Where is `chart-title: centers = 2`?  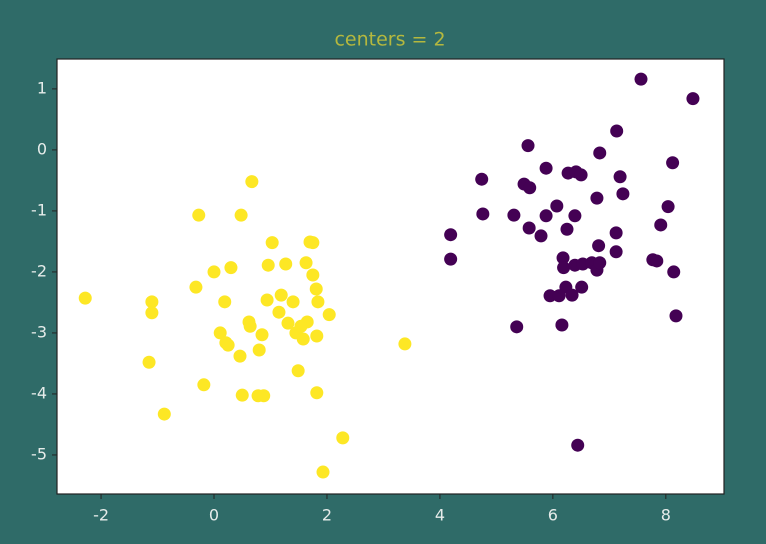 chart-title: centers = 2 is located at coordinates (389, 40).